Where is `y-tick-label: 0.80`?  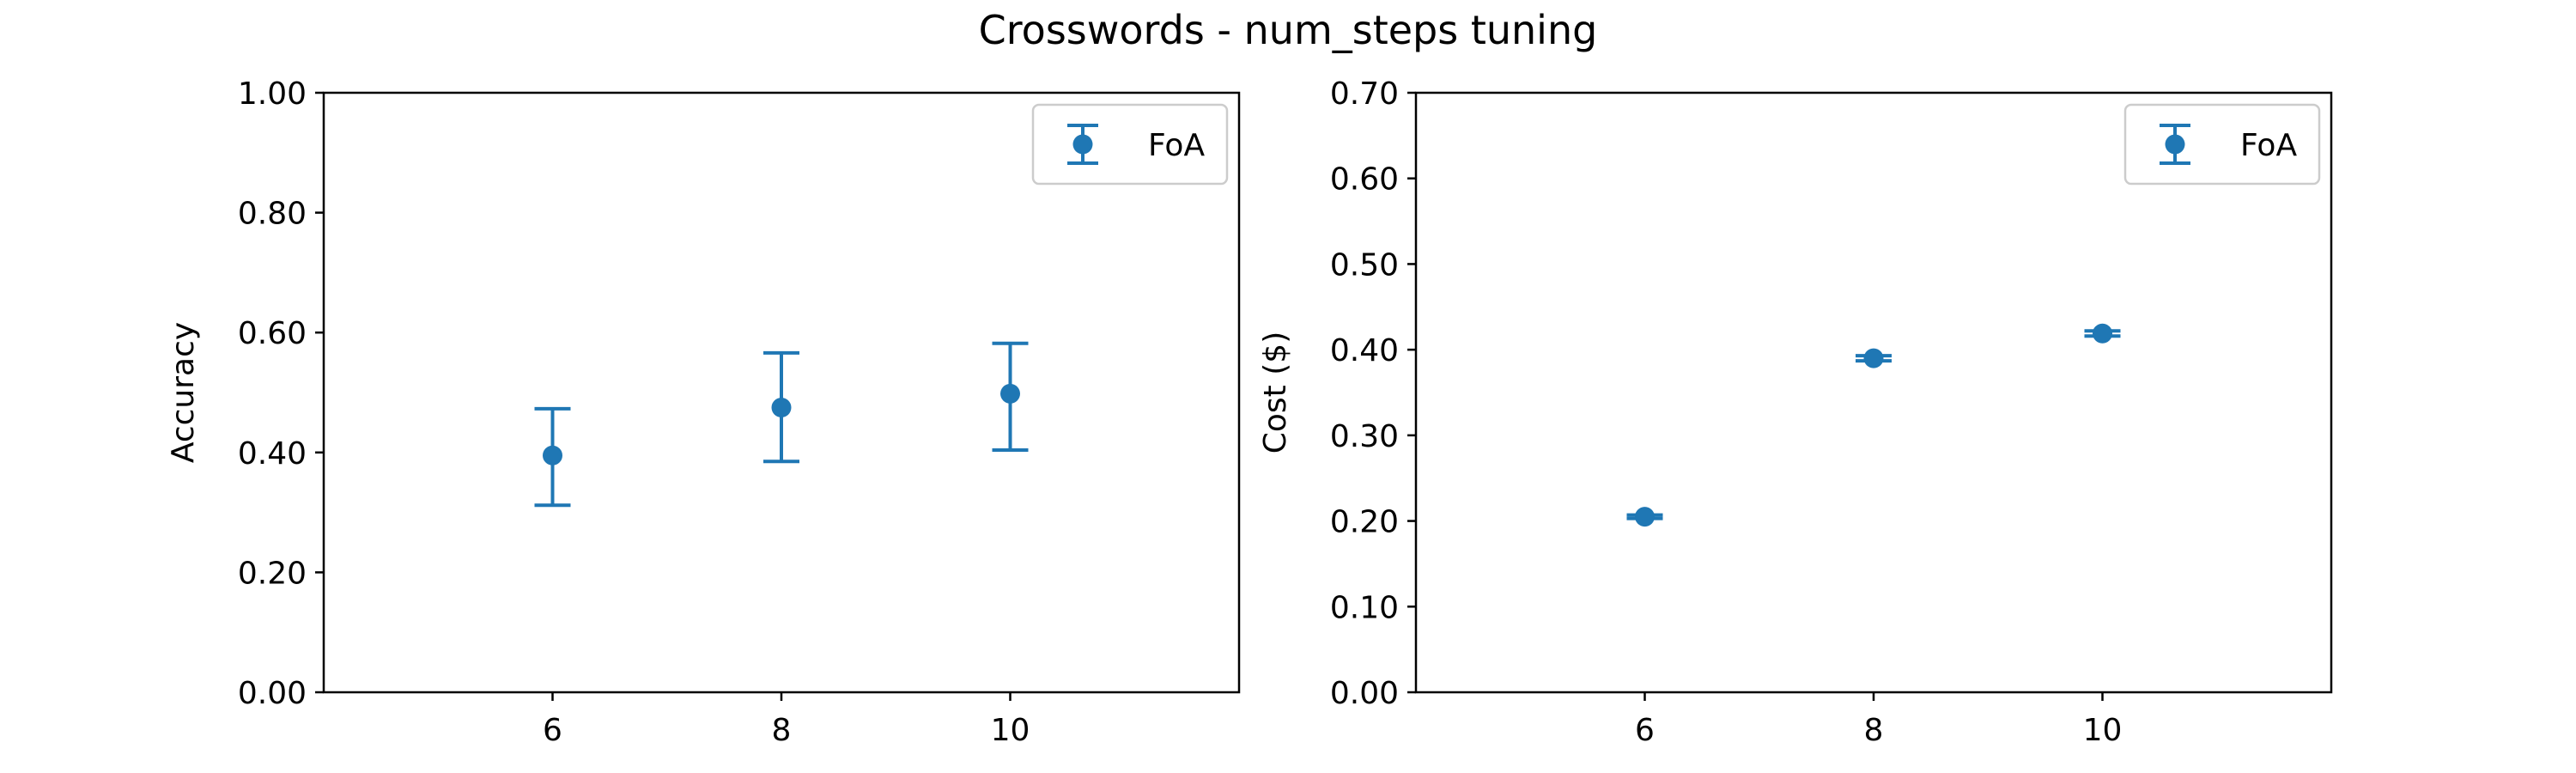
y-tick-label: 0.80 is located at coordinates (272, 214).